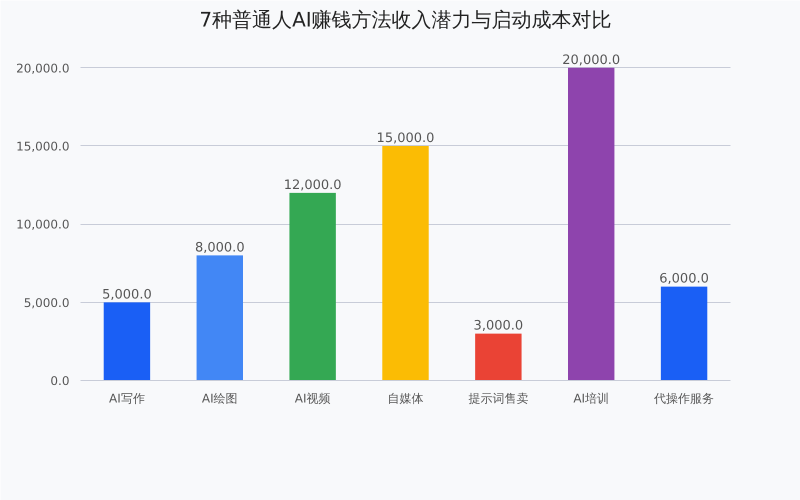  What do you see at coordinates (219, 248) in the screenshot?
I see `data-label: 8,000.0` at bounding box center [219, 248].